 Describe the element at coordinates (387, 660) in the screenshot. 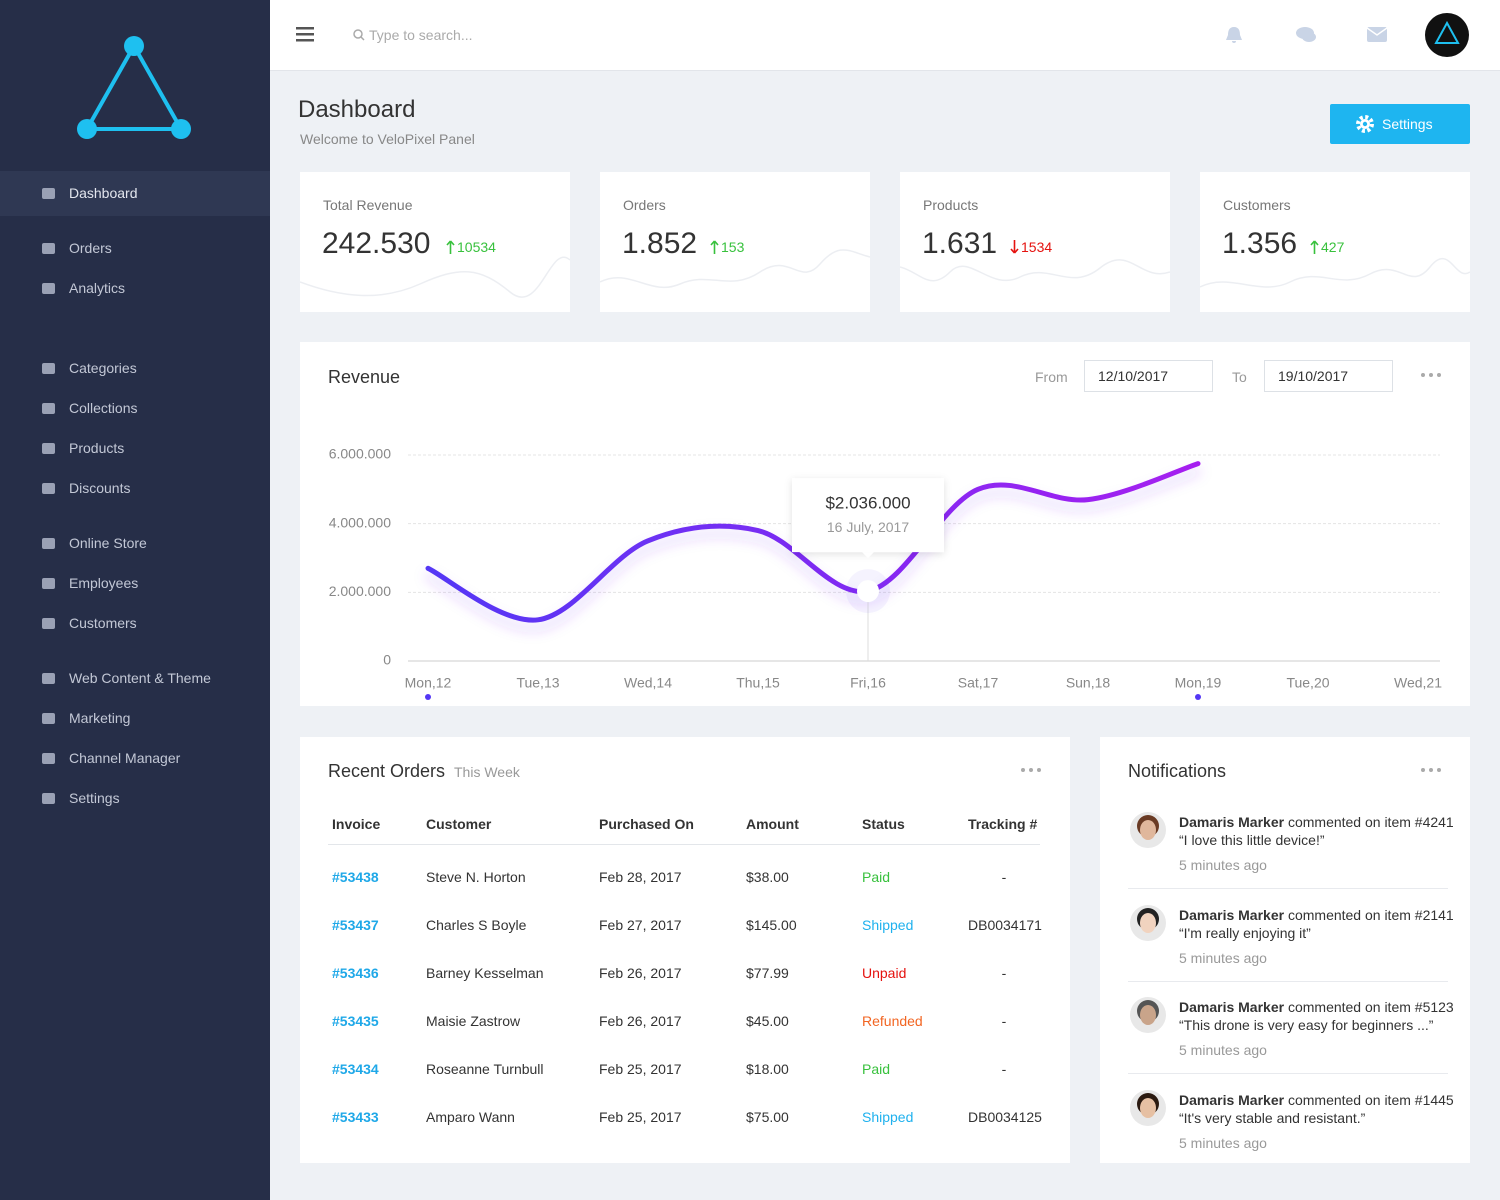

I see `y-tick-label: 0` at that location.